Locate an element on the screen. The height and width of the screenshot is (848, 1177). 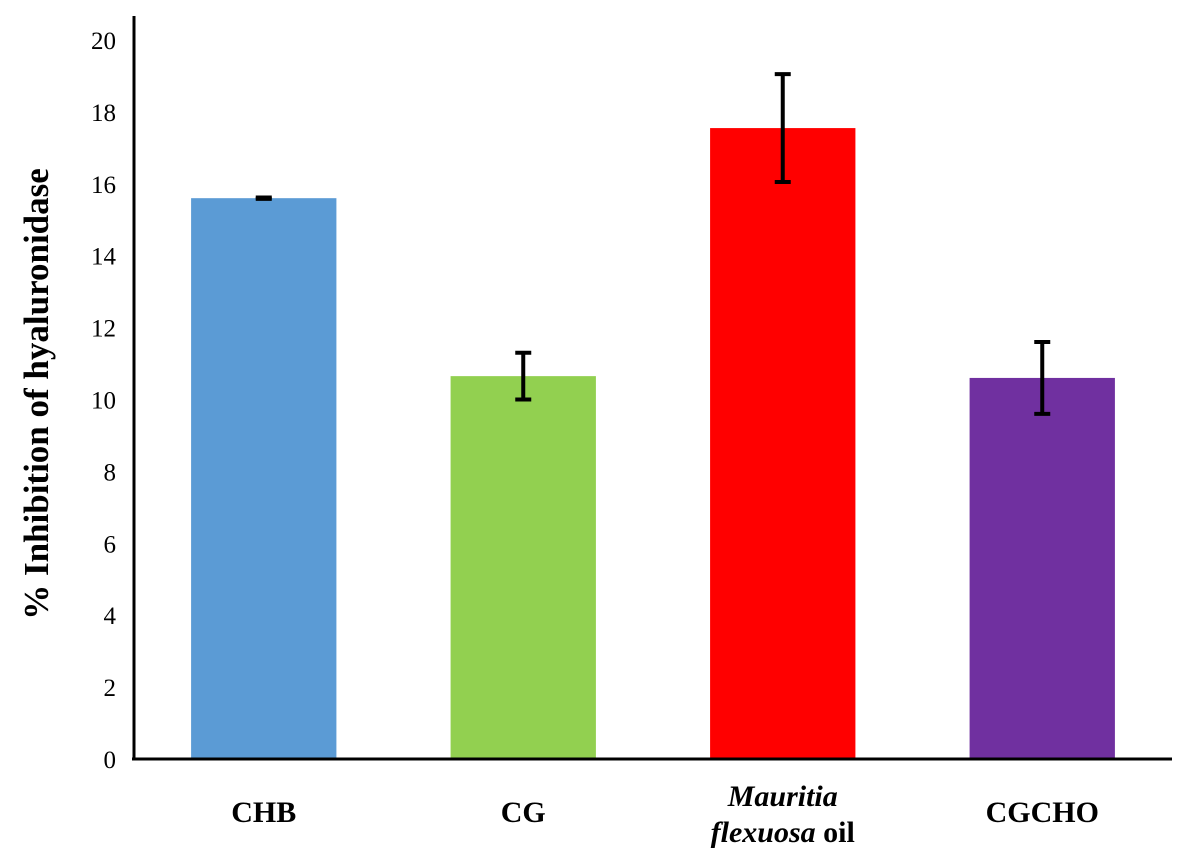
y-tick-label: 0 is located at coordinates (110, 760).